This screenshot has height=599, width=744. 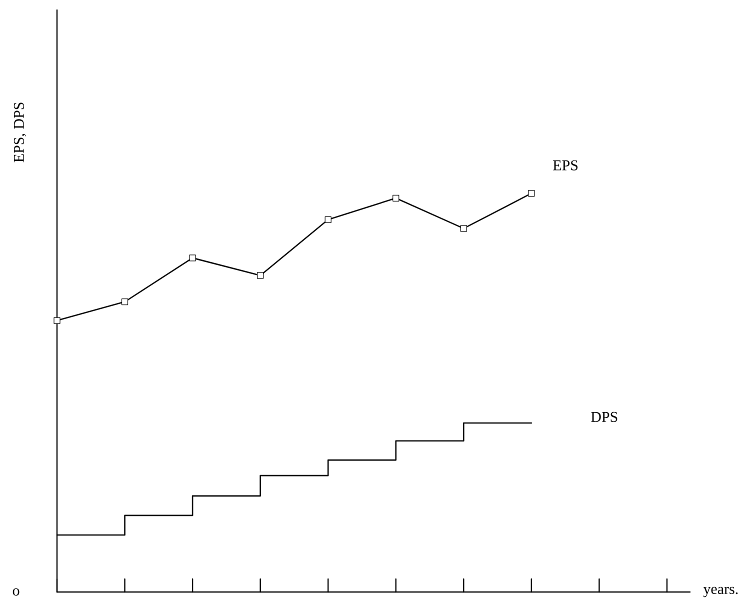 What do you see at coordinates (20, 132) in the screenshot?
I see `y-axis-title: EPS, DPS` at bounding box center [20, 132].